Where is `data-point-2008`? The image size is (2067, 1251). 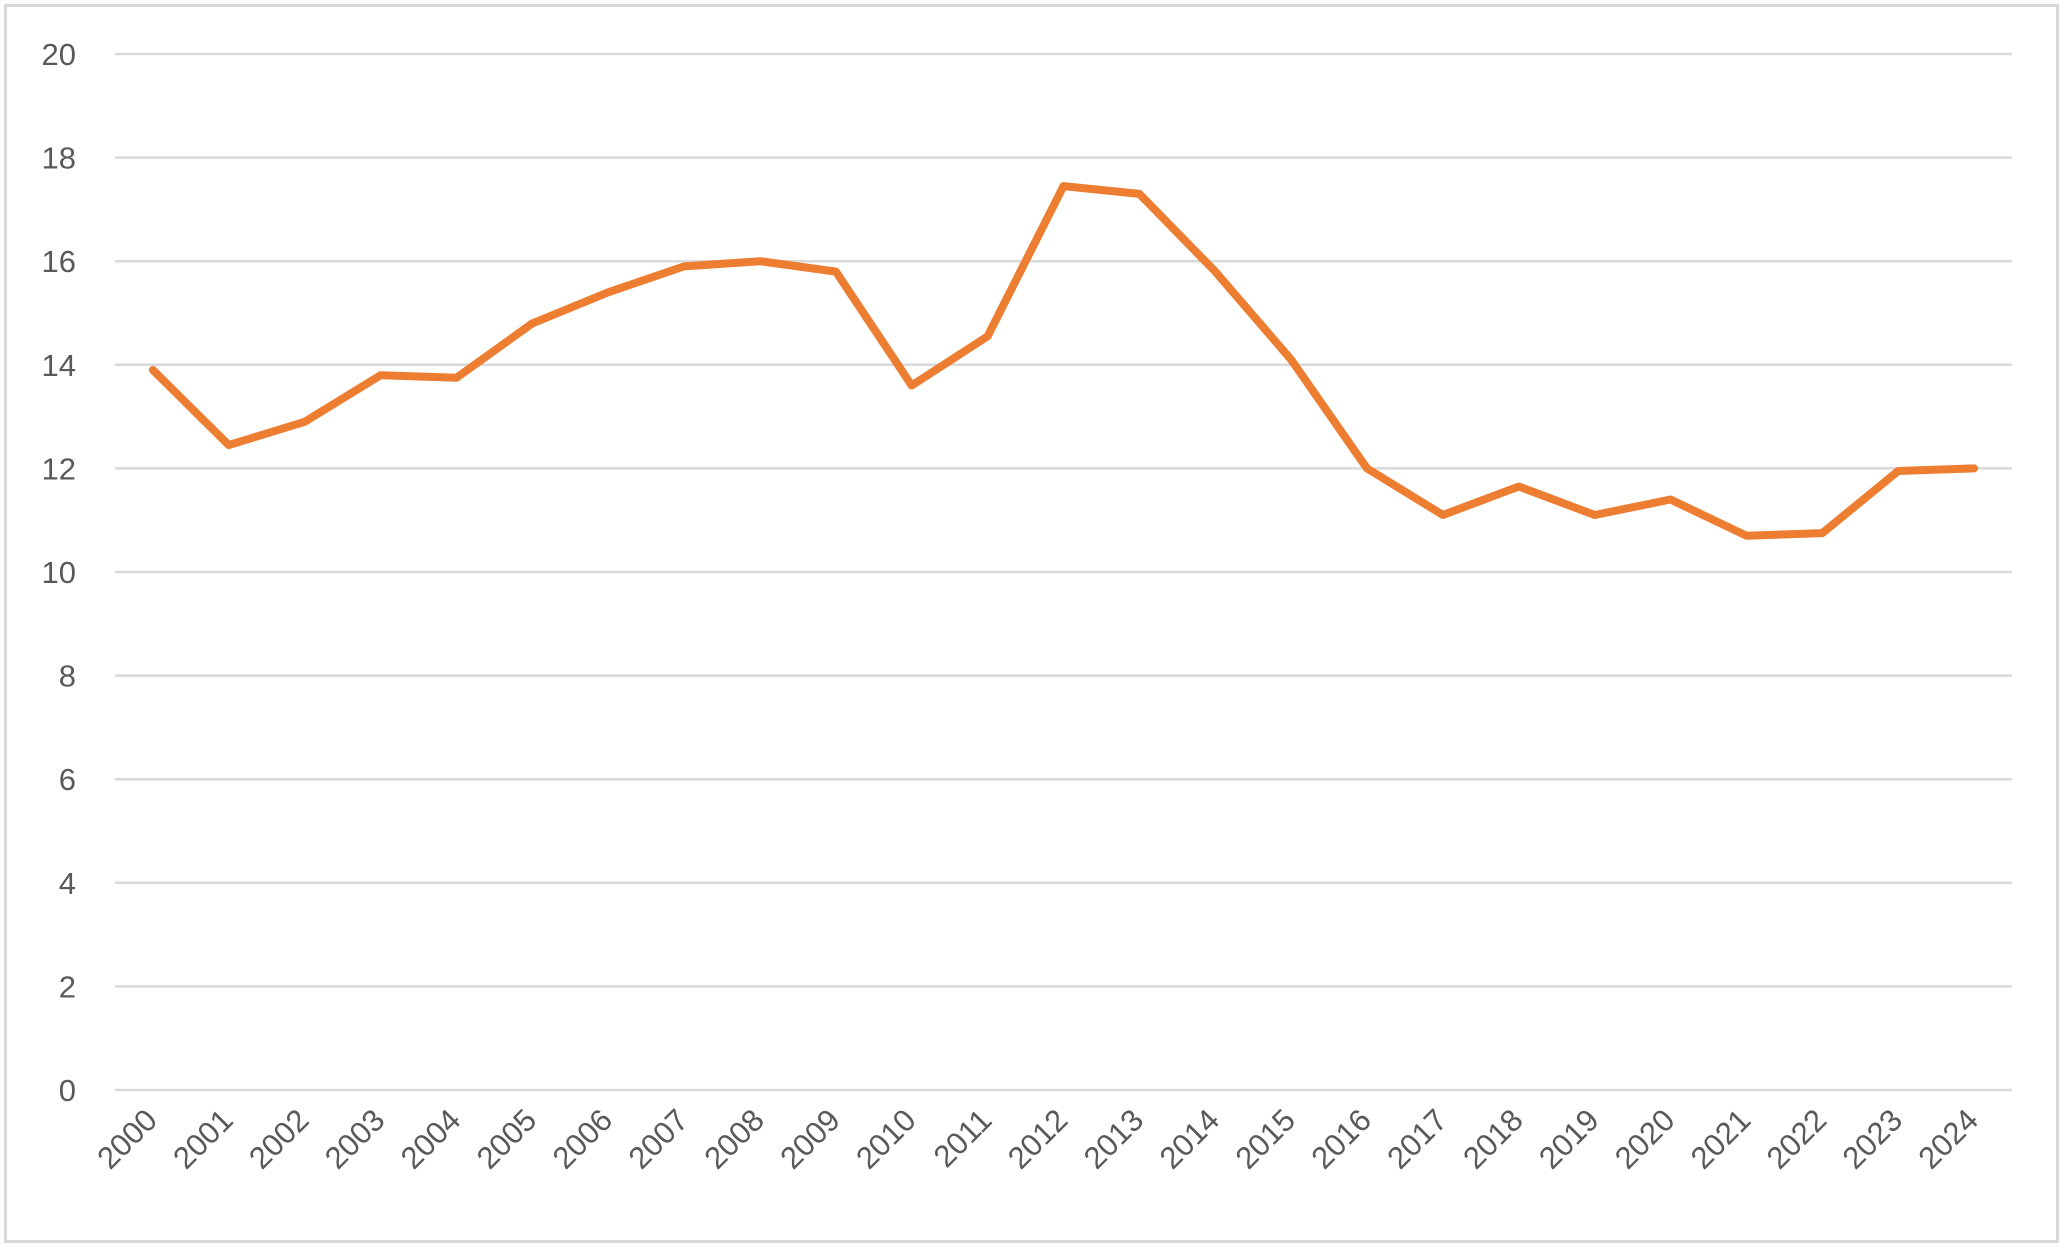
data-point-2008 is located at coordinates (759, 261).